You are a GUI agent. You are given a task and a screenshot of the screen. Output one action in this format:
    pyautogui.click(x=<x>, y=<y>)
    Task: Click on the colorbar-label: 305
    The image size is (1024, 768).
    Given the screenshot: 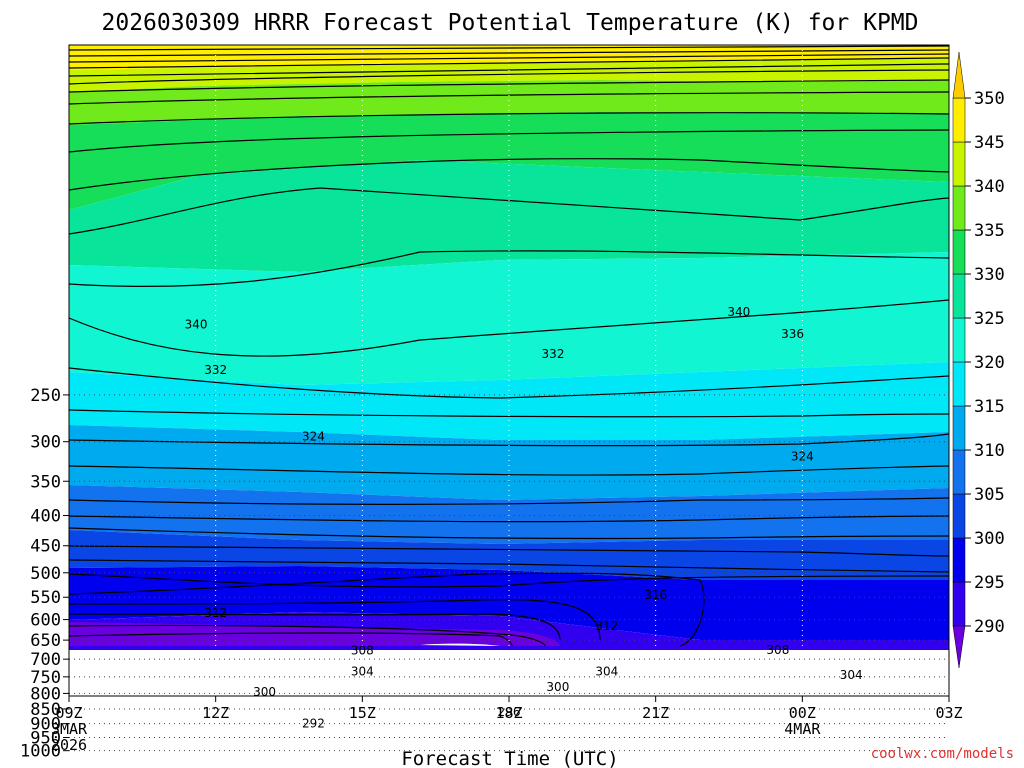 What is the action you would take?
    pyautogui.click(x=989, y=495)
    